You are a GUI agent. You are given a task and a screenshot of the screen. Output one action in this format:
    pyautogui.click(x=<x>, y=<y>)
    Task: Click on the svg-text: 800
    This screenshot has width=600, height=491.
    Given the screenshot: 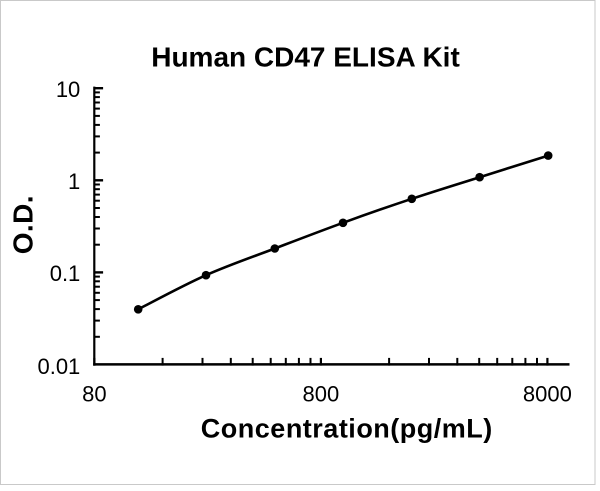 What is the action you would take?
    pyautogui.click(x=321, y=394)
    